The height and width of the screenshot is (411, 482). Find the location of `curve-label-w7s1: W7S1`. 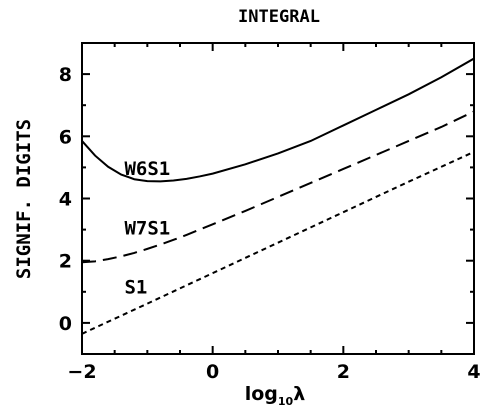

curve-label-w7s1: W7S1 is located at coordinates (147, 228).